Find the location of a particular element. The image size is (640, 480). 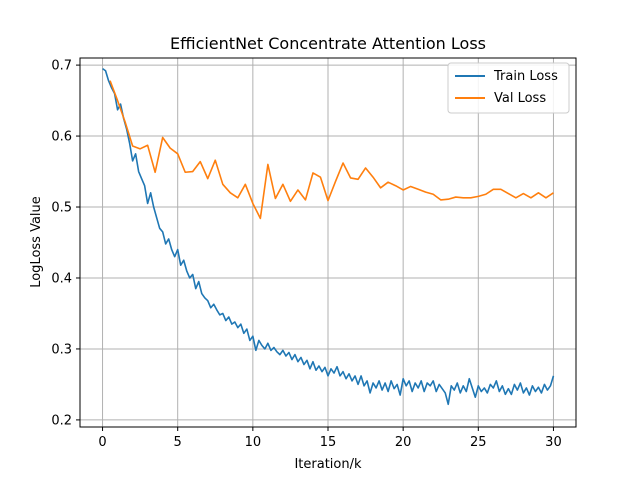

y-tick-label: 0.4 is located at coordinates (61, 278).